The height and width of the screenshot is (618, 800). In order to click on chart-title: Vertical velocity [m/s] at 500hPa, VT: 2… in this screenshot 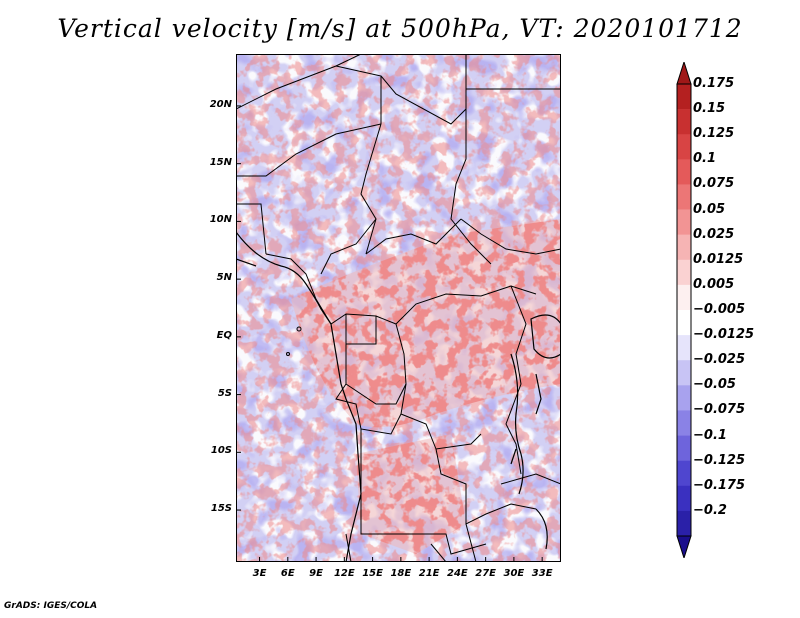, I will do `click(400, 28)`.